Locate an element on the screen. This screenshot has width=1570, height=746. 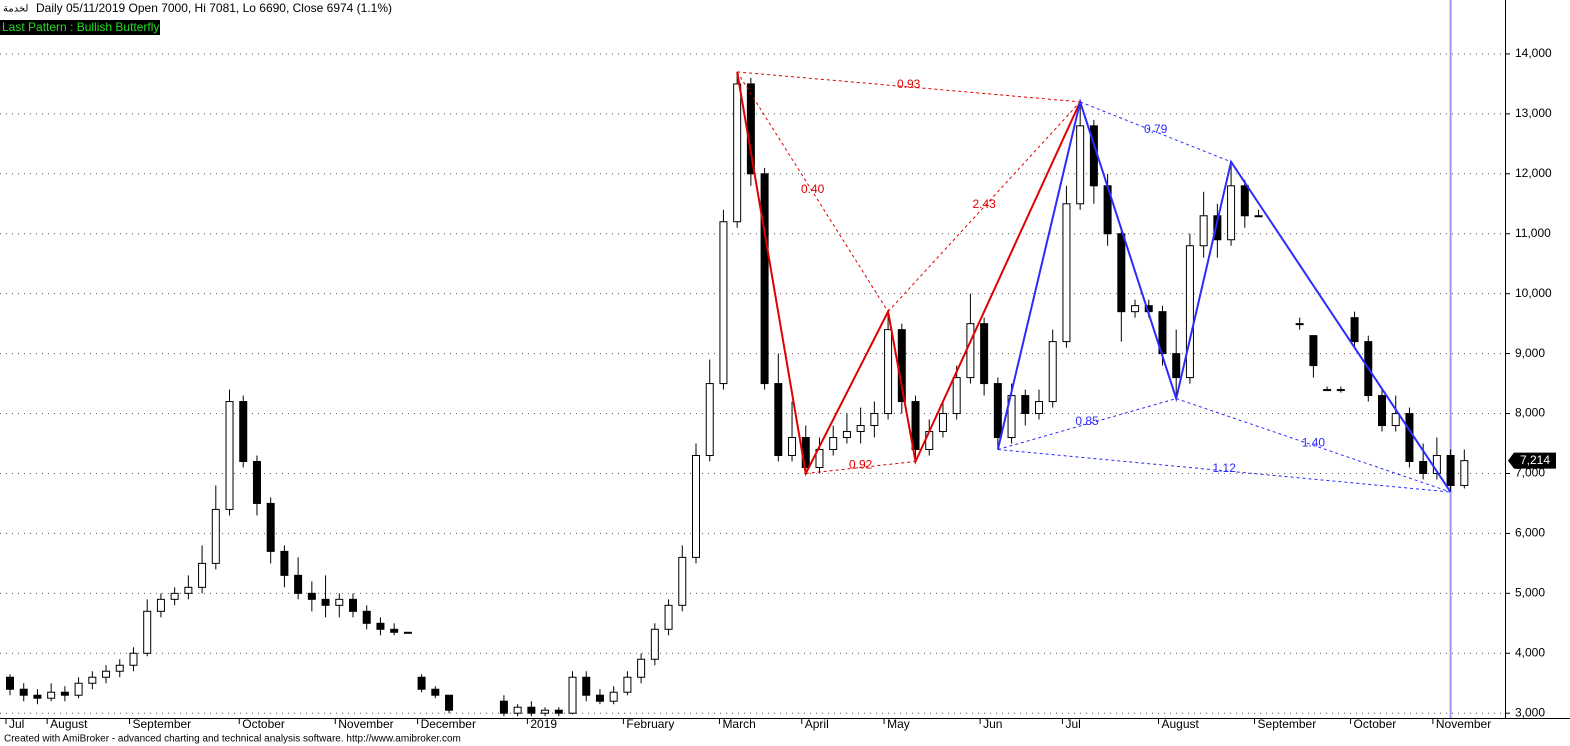
x-tick-label: May is located at coordinates (898, 724).